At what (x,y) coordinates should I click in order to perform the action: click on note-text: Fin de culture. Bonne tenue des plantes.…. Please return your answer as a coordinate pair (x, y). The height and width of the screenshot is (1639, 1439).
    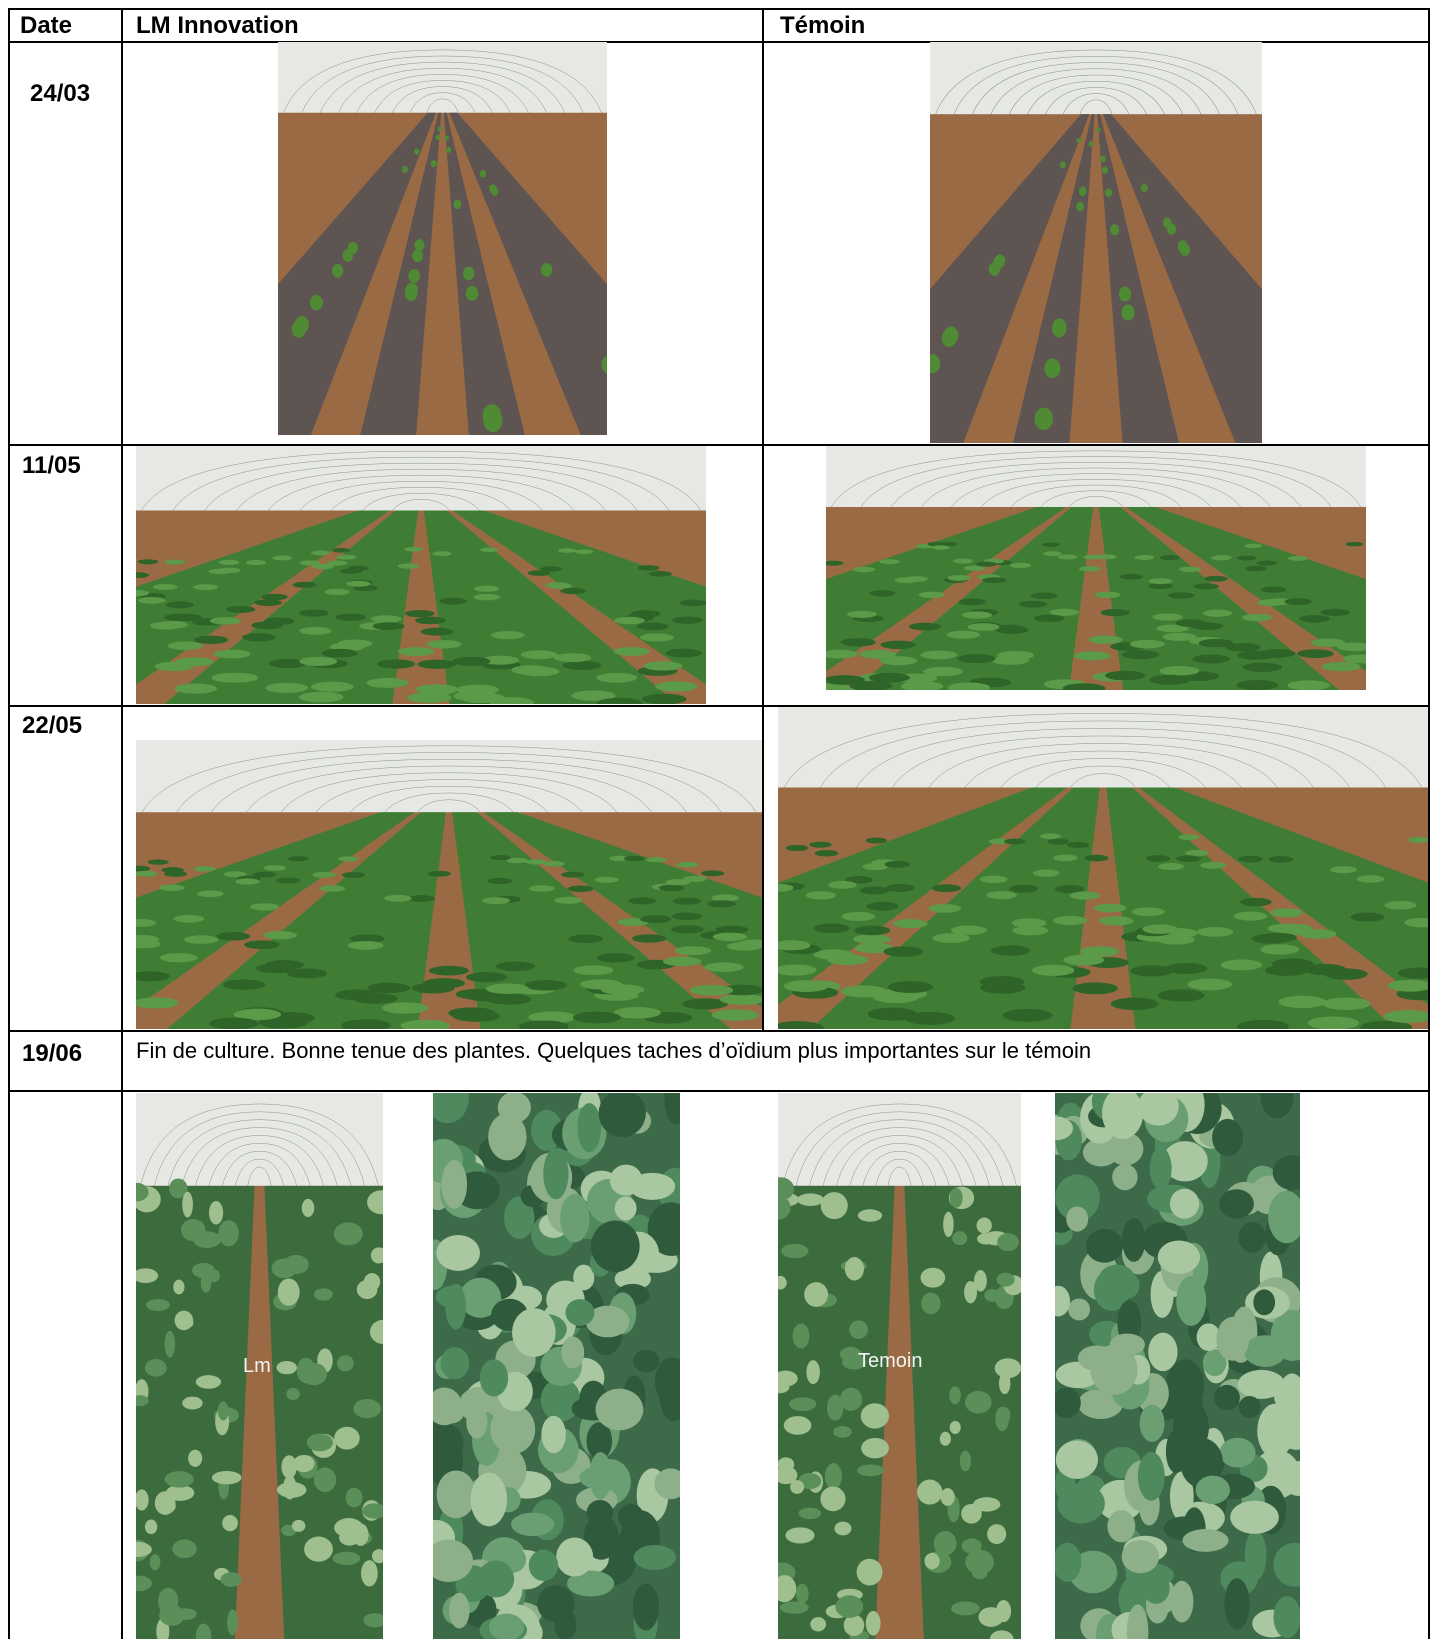
    Looking at the image, I should click on (614, 1050).